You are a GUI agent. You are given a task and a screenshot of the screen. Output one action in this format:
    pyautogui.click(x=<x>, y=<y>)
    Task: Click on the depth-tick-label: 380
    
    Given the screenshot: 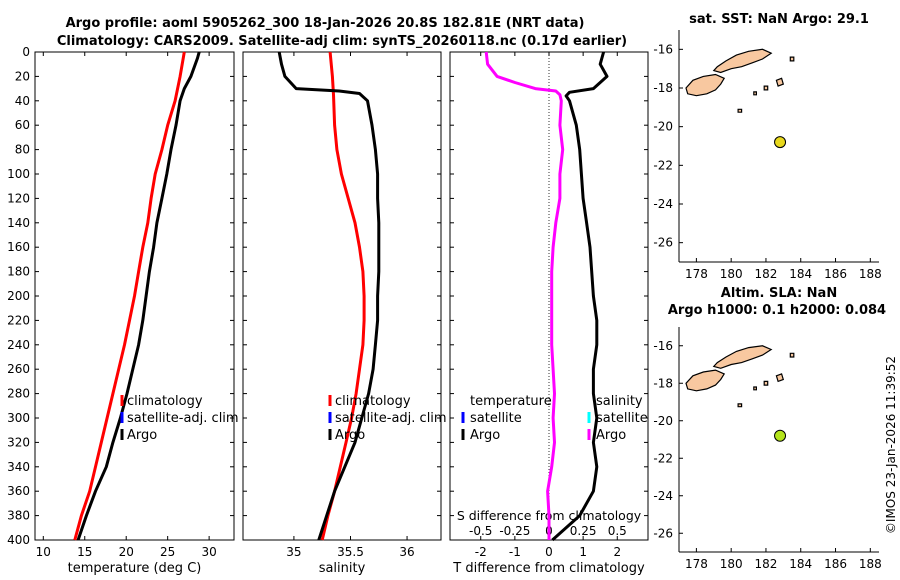 What is the action you would take?
    pyautogui.click(x=18, y=516)
    